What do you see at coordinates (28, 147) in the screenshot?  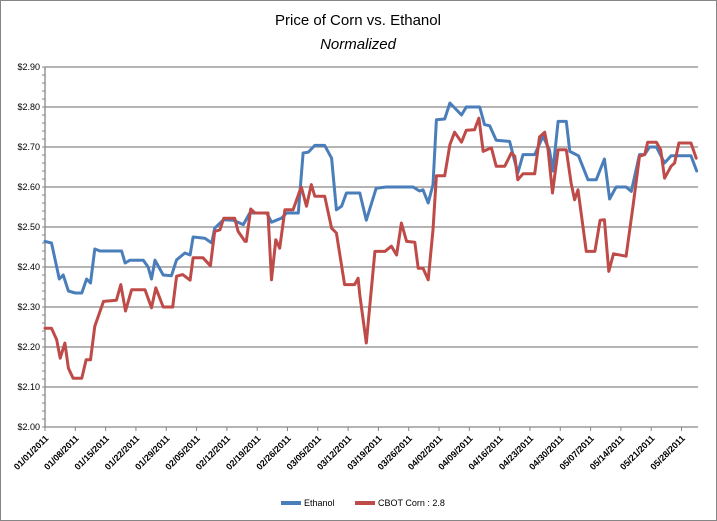 I see `y-tick-label: $2.70` at bounding box center [28, 147].